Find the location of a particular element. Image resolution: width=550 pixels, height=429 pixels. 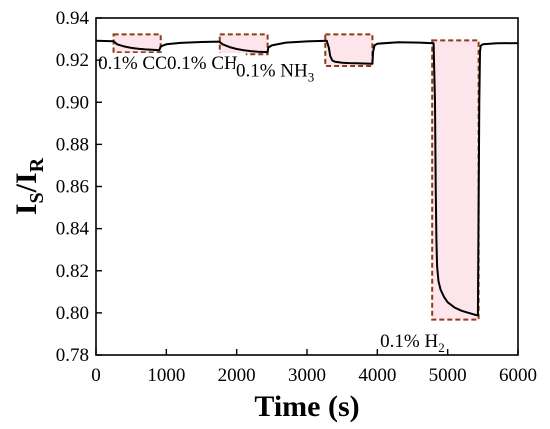

gas-label: 0.1% H2 is located at coordinates (412, 343).